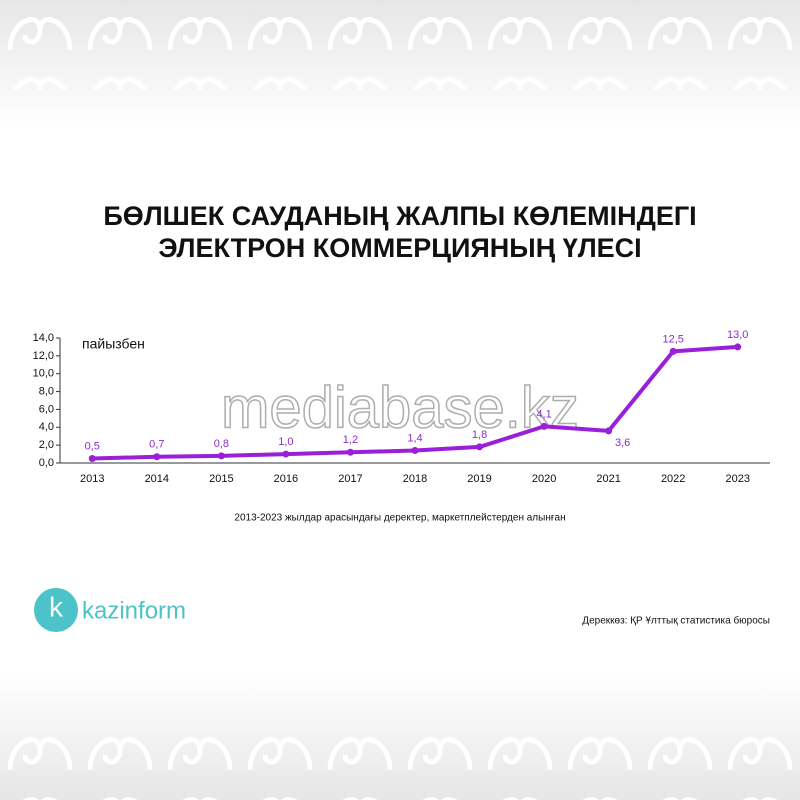 The width and height of the screenshot is (800, 800). I want to click on data-label: 1,2, so click(350, 440).